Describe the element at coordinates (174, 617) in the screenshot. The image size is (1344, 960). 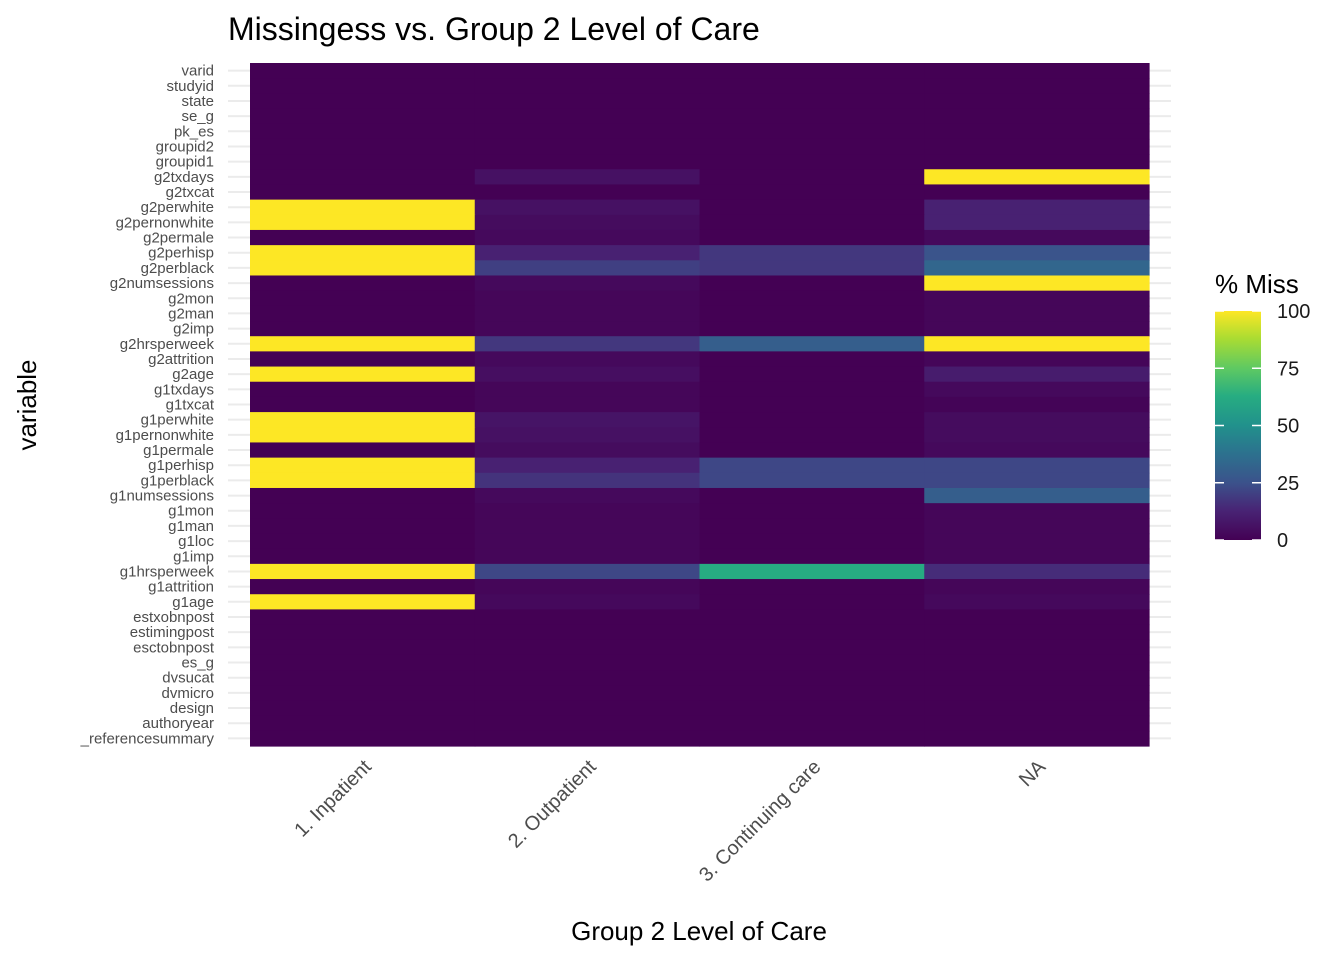
I see `y-tick-label: estxobnpost` at that location.